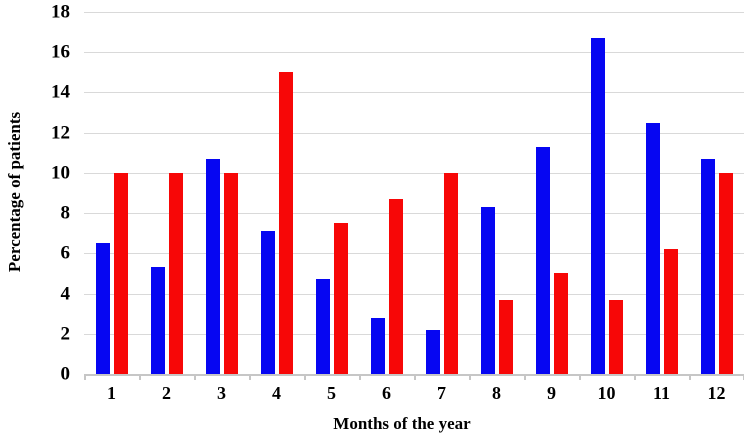  What do you see at coordinates (496, 393) in the screenshot?
I see `x-tick-label: 8` at bounding box center [496, 393].